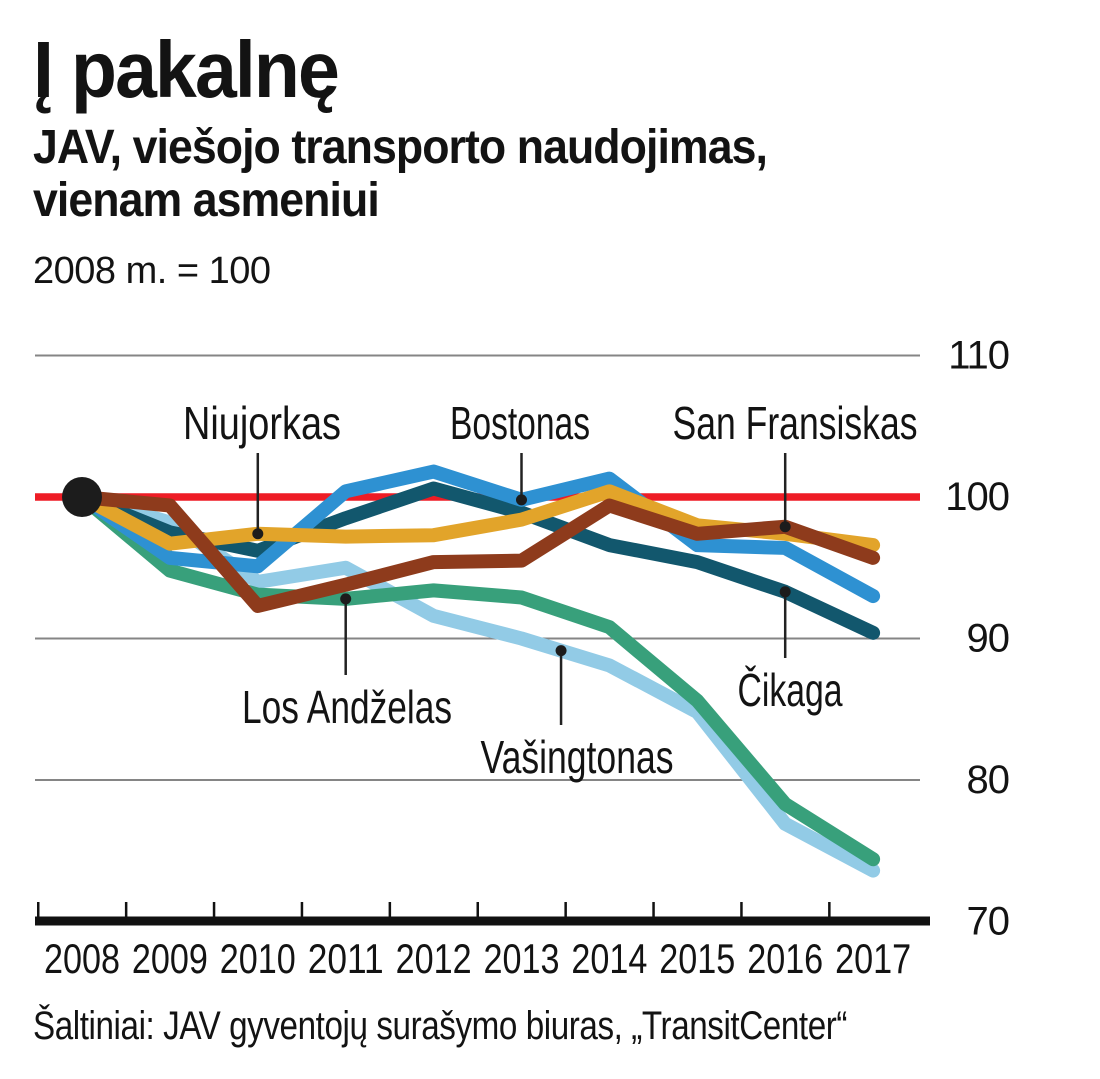 The width and height of the screenshot is (1100, 1079). I want to click on leader-dot-bostonas, so click(521, 500).